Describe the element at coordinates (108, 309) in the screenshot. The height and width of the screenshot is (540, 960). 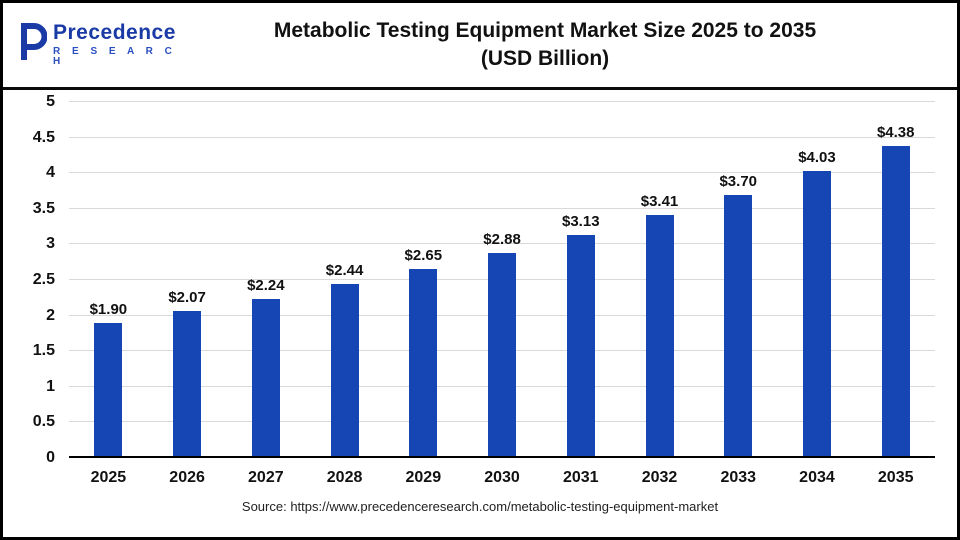
I see `bar-value-label: $1.90` at that location.